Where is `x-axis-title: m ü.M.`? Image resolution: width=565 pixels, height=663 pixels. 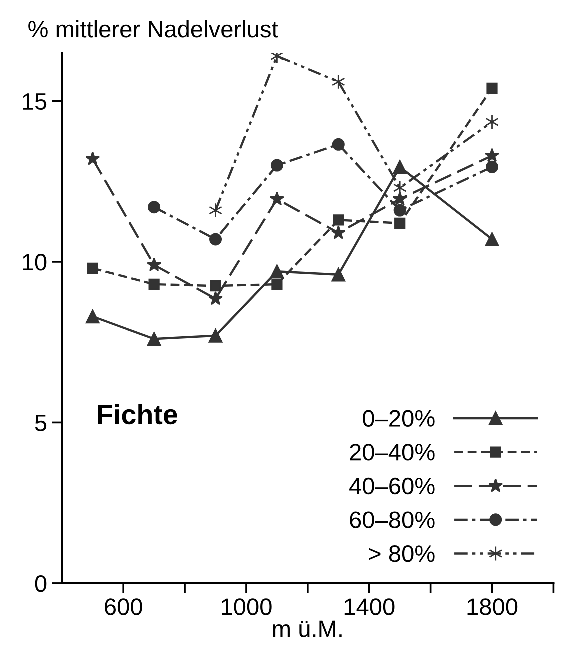
x-axis-title: m ü.M. is located at coordinates (307, 629).